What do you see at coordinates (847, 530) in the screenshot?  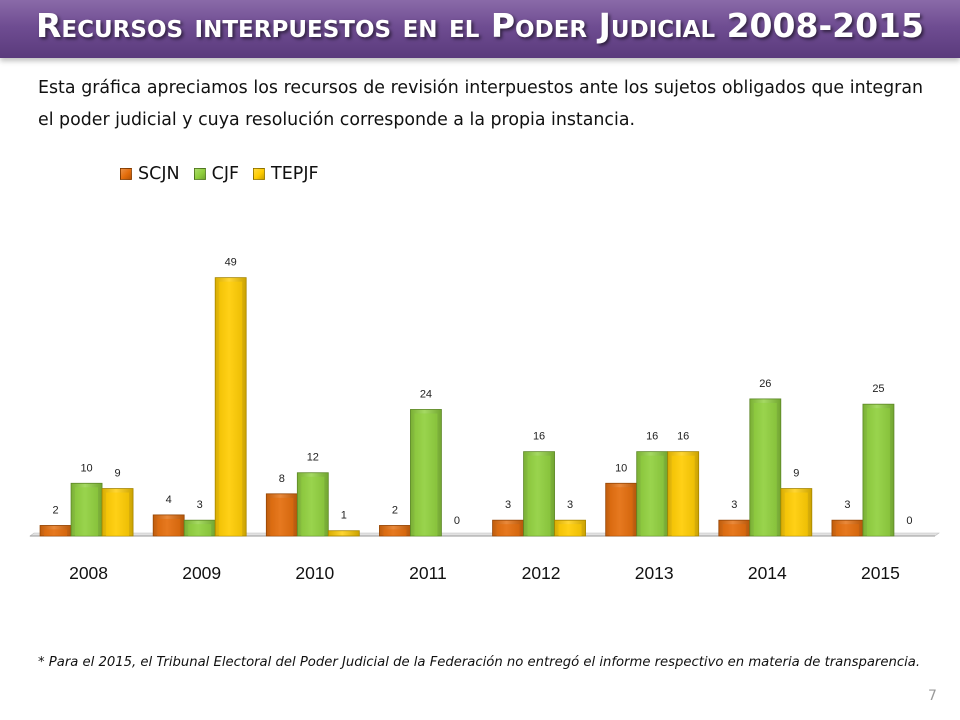 I see `bar-face-scjn-2015` at bounding box center [847, 530].